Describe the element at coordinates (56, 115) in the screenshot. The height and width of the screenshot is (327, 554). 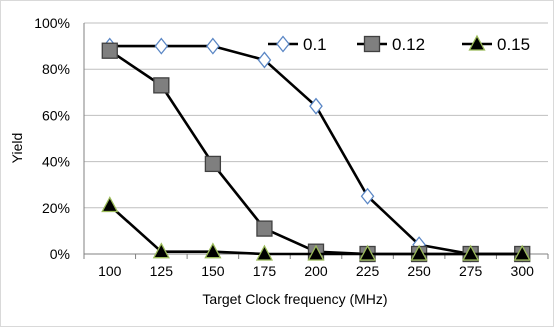
I see `y-tick-label: 60%` at that location.